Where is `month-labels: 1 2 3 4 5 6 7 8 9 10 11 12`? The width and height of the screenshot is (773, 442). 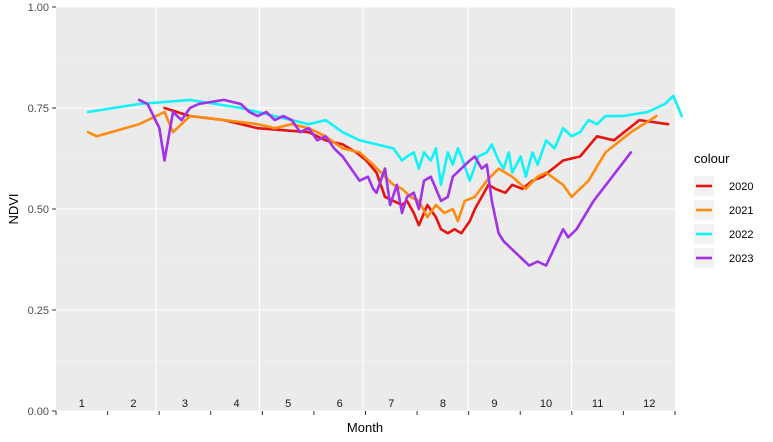 month-labels: 1 2 3 4 5 6 7 8 9 10 11 12 is located at coordinates (367, 404).